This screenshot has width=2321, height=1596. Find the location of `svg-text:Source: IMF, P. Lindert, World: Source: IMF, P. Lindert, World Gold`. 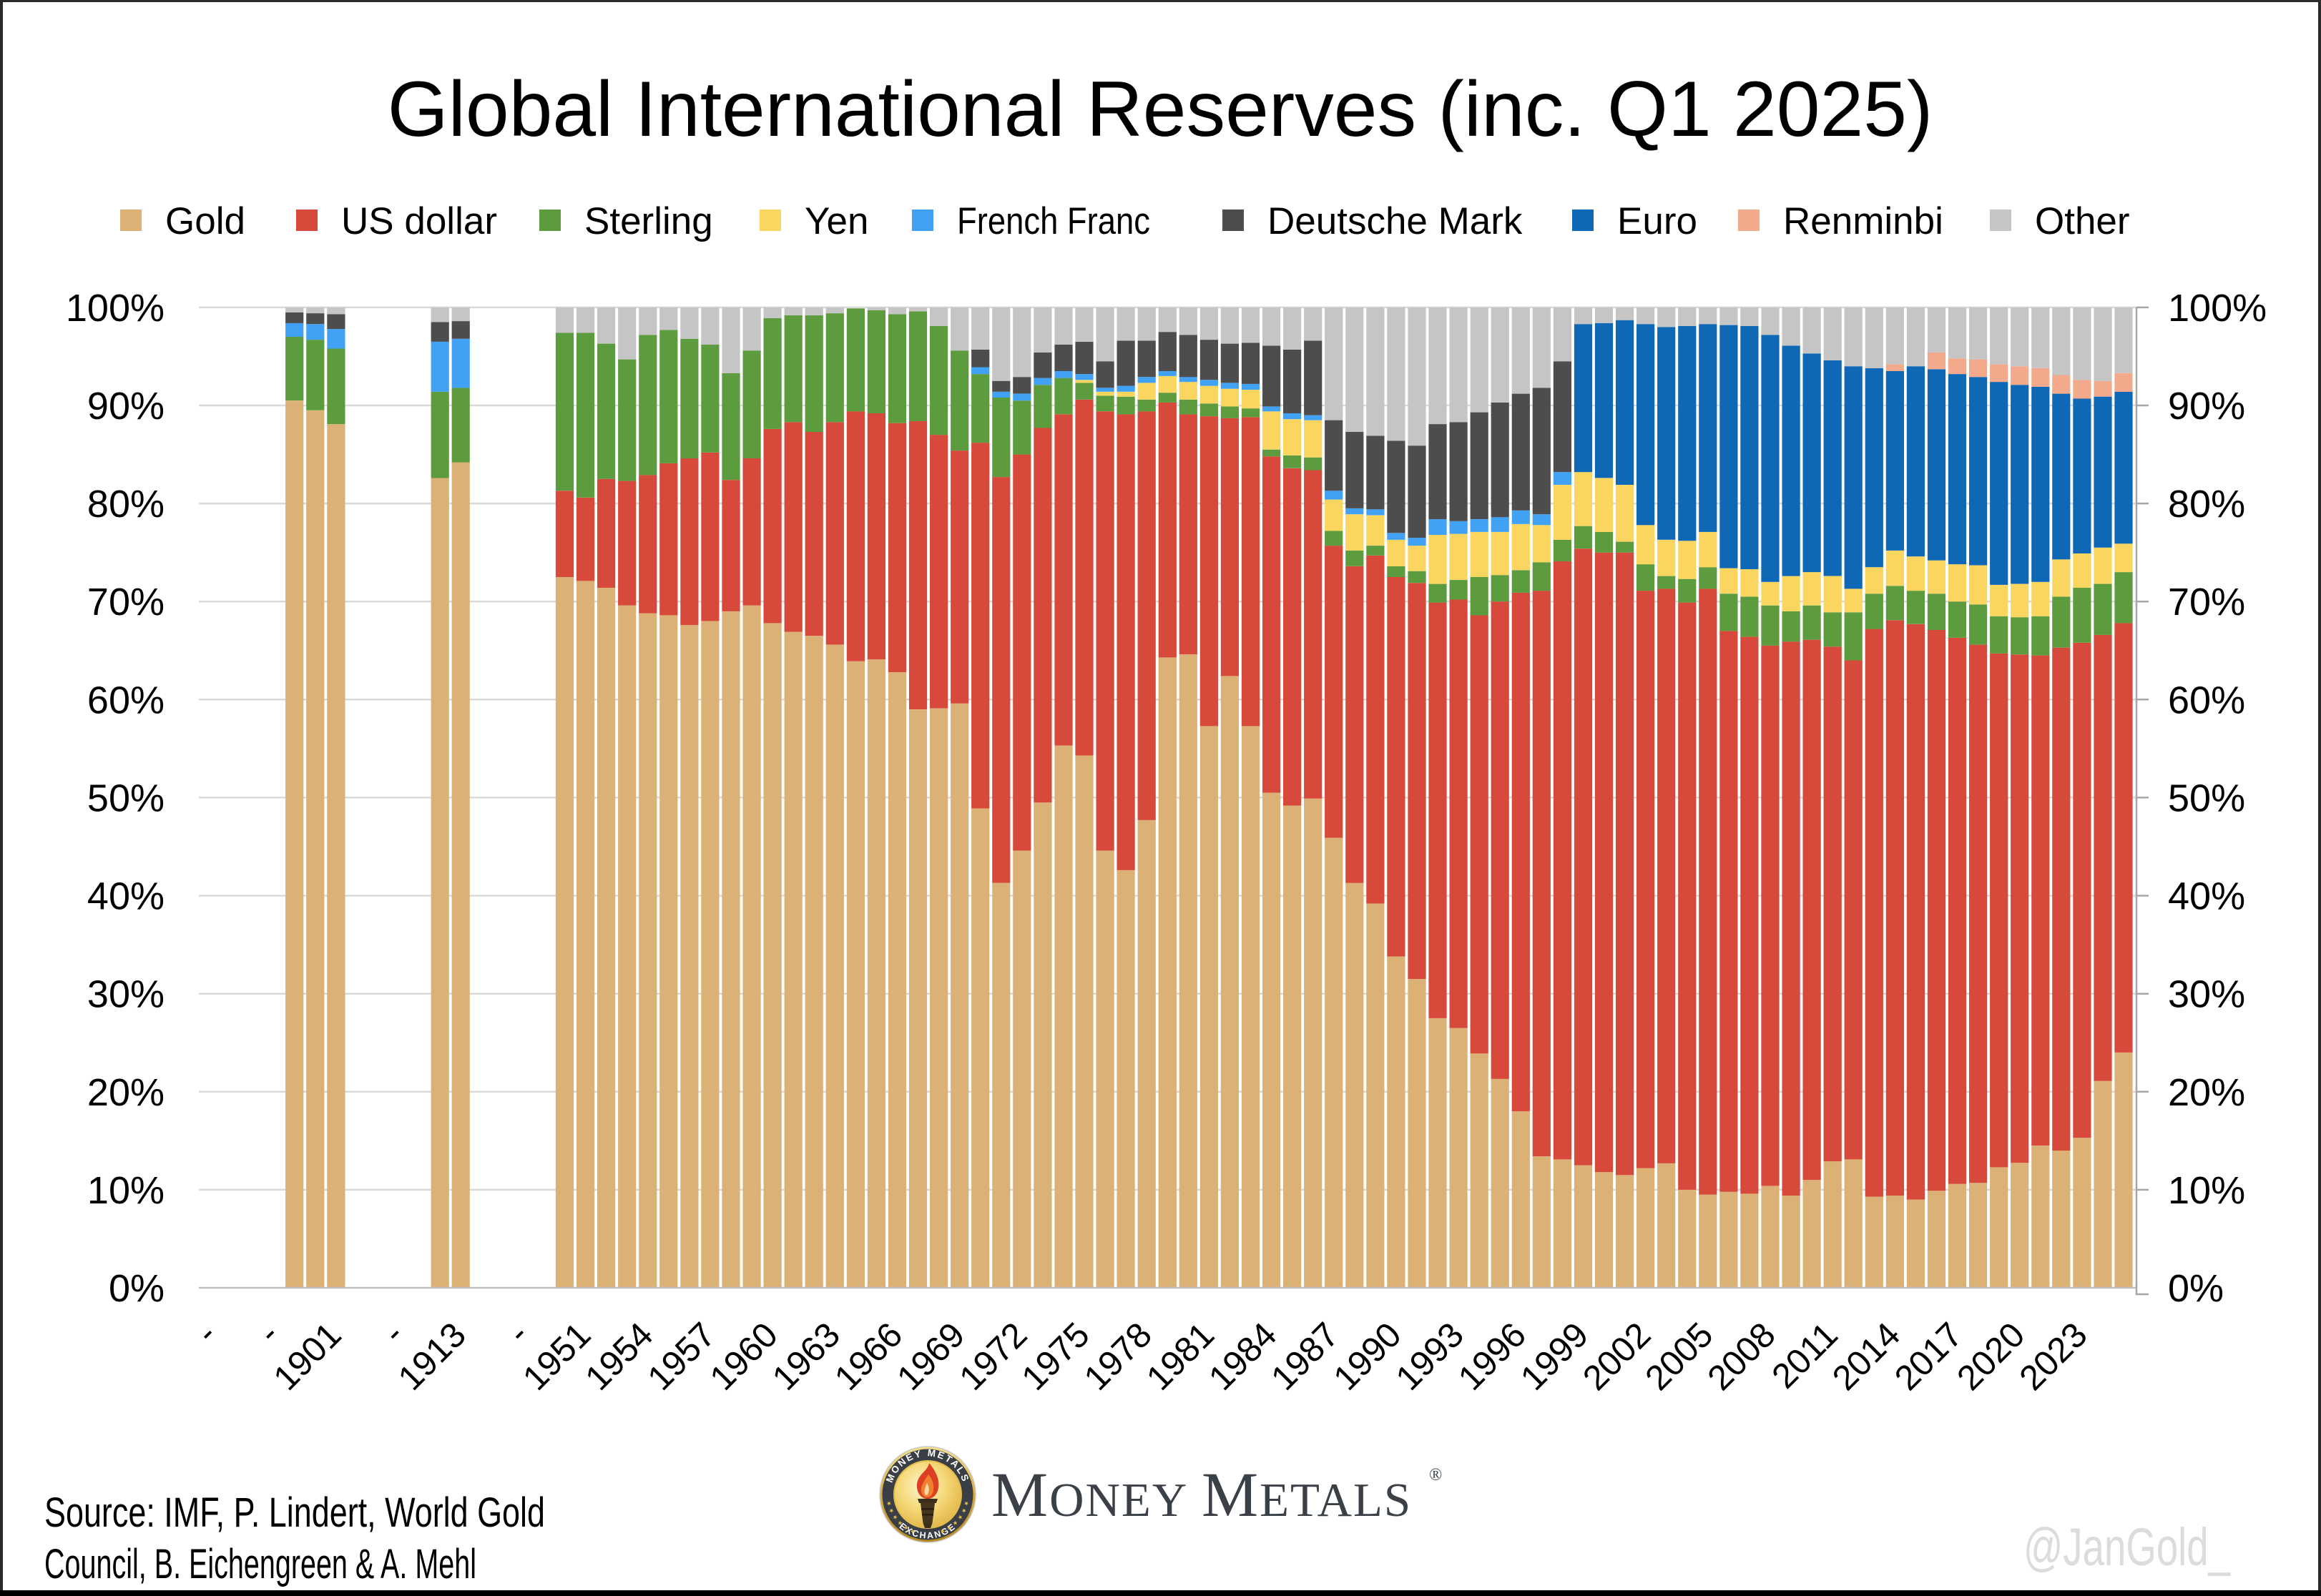

svg-text:Source: IMF, P. Lindert, World: Source: IMF, P. Lindert, World Gold is located at coordinates (294, 1512).